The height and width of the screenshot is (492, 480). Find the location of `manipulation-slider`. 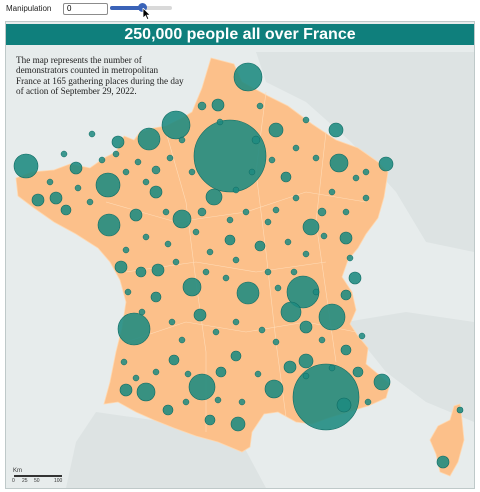

manipulation-slider is located at coordinates (141, 7).